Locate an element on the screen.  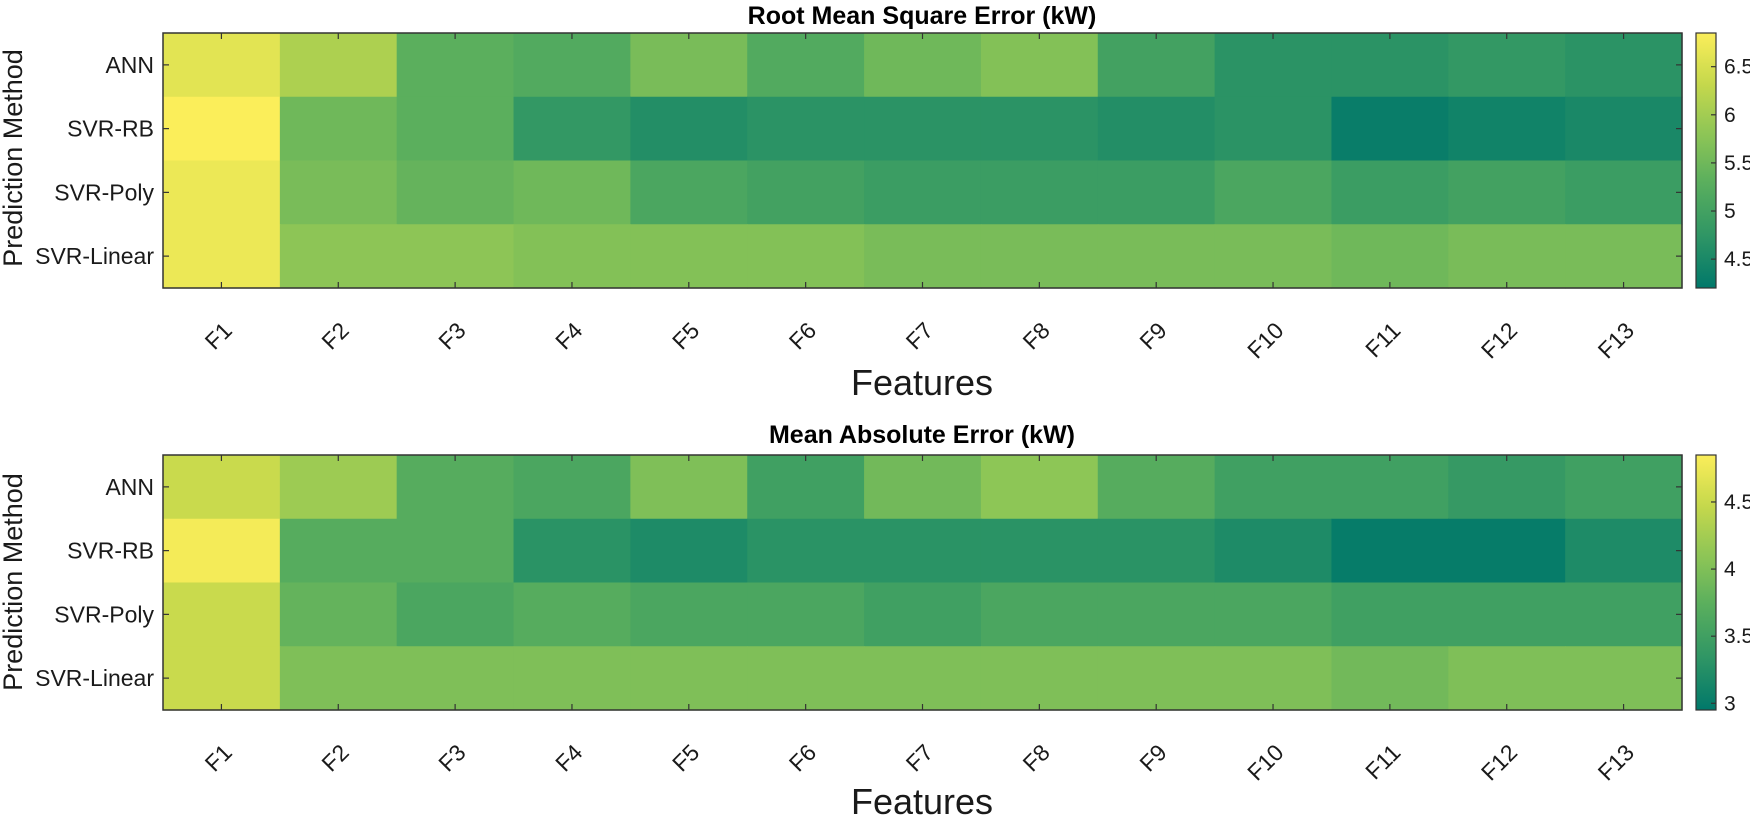
rmse-cell-svr-linear-f11 is located at coordinates (1390, 256).